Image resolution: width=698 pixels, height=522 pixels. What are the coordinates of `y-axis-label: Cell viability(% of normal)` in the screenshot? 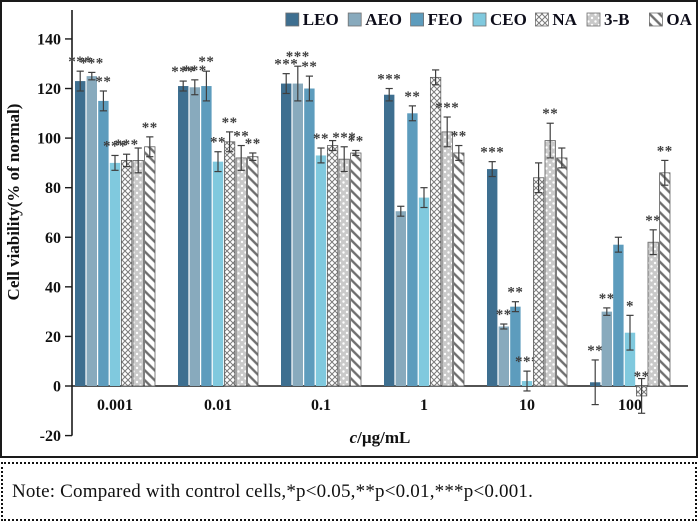 It's located at (13, 202).